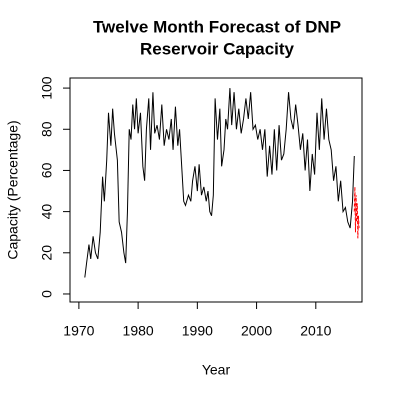  I want to click on chart-title: Reservoir Capacity, so click(217, 48).